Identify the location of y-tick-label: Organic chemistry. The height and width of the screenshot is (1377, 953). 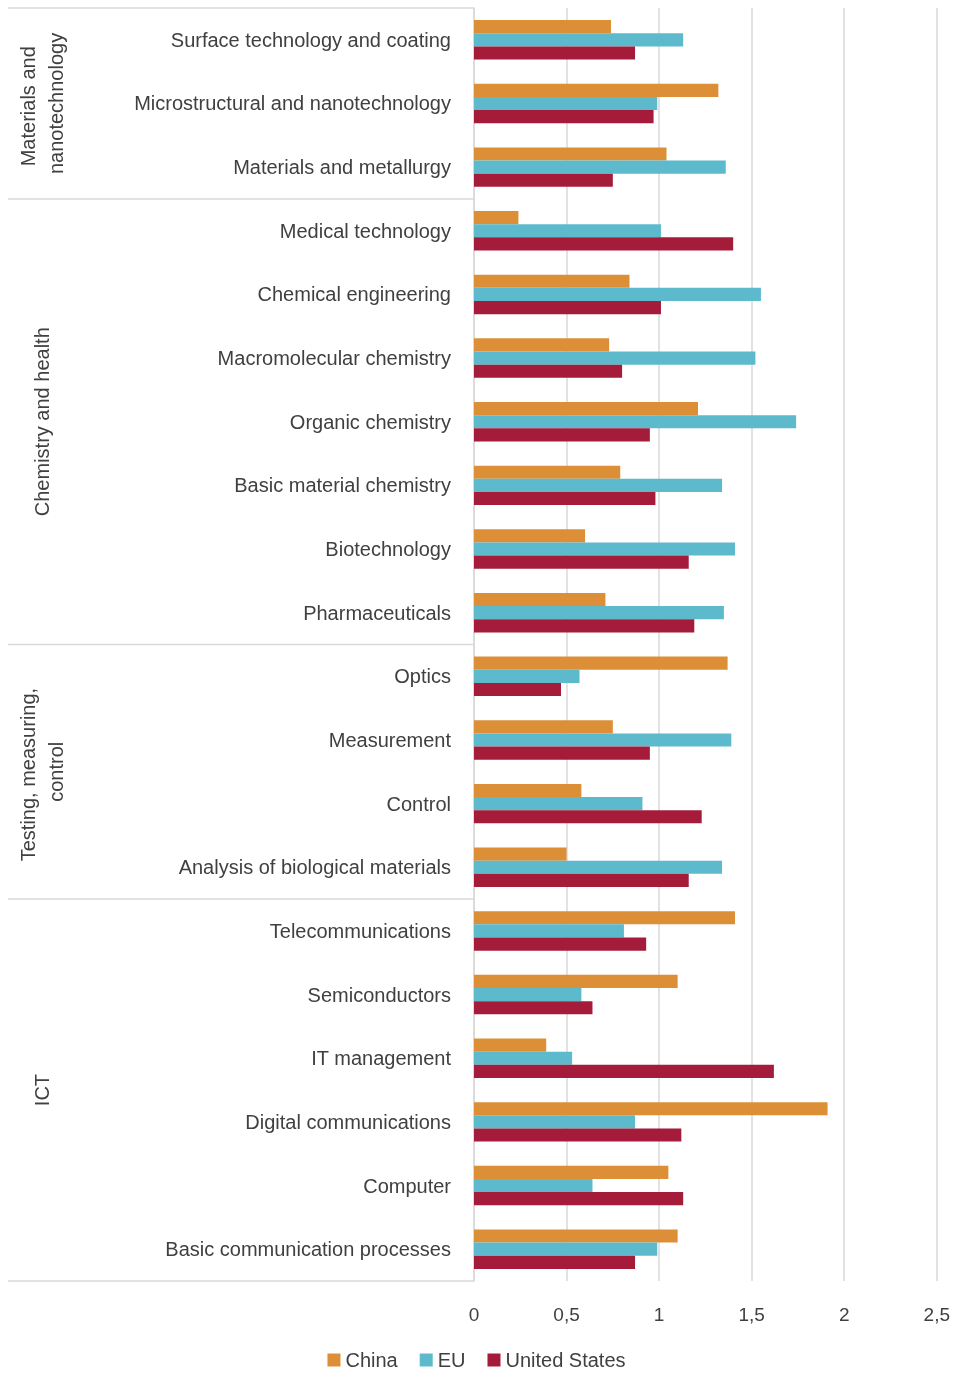
(370, 421).